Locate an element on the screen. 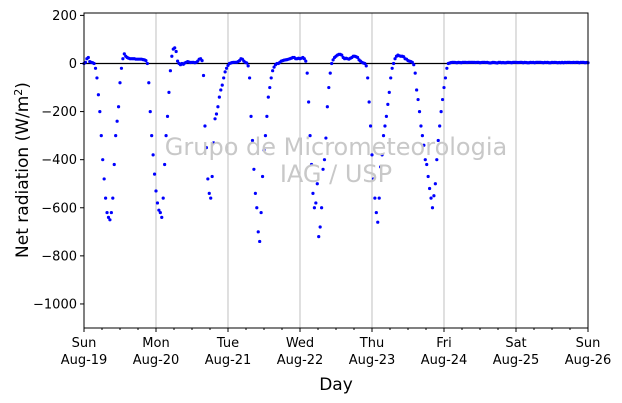 The width and height of the screenshot is (622, 403). x-tick-label-day: Sat is located at coordinates (515, 343).